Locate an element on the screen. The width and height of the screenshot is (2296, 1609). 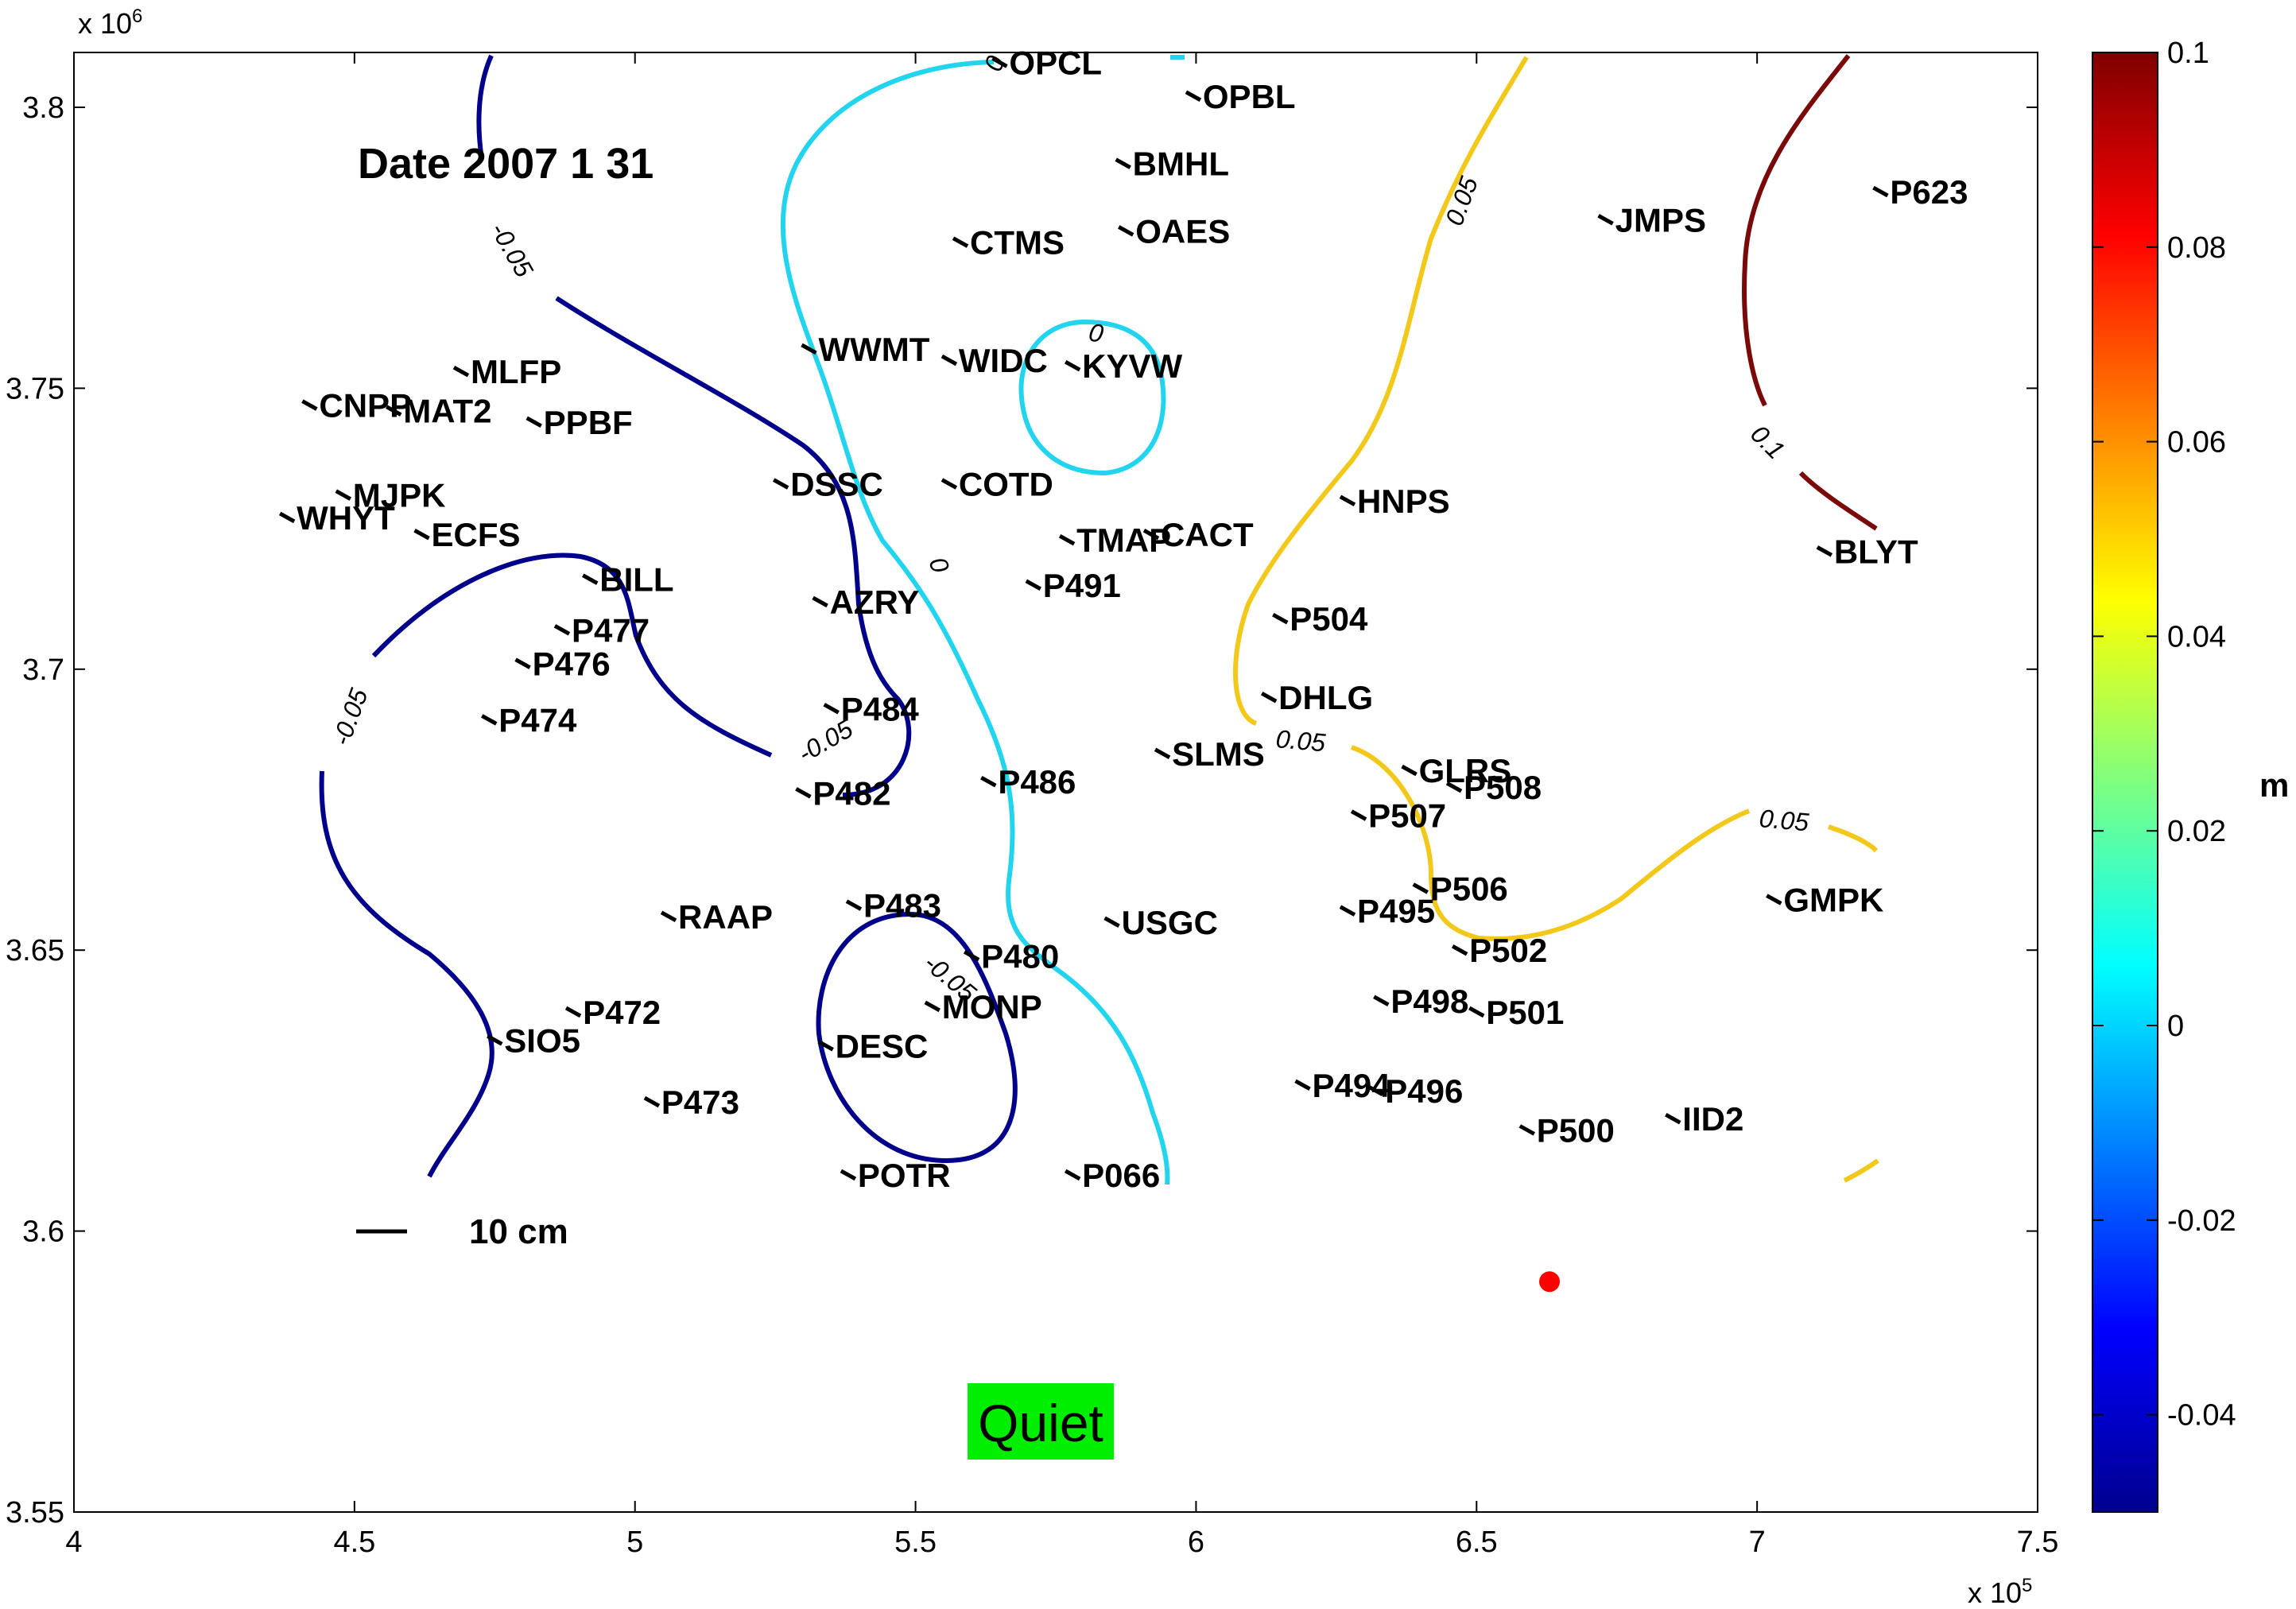
y-axis-exponent: x 106 is located at coordinates (110, 23).